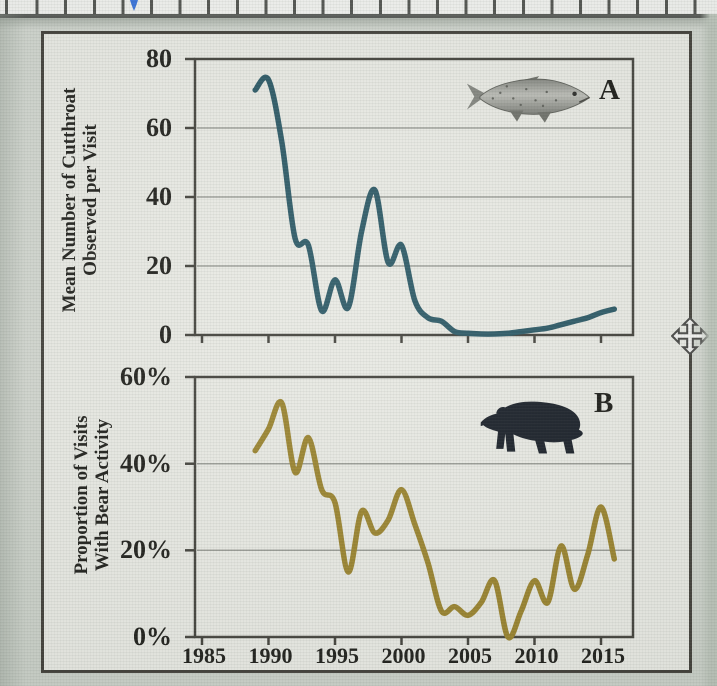 The height and width of the screenshot is (686, 717). I want to click on ruler-marker, so click(134, 6).